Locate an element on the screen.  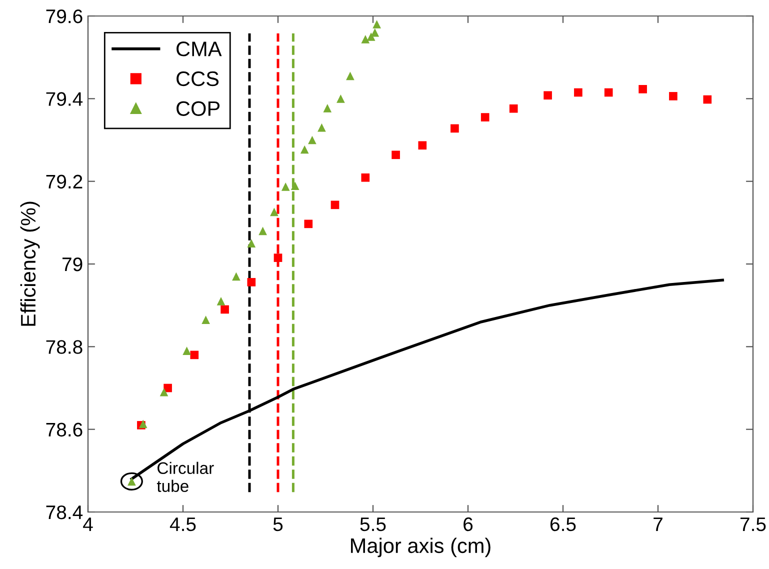
x-tick-label: 7 is located at coordinates (658, 524).